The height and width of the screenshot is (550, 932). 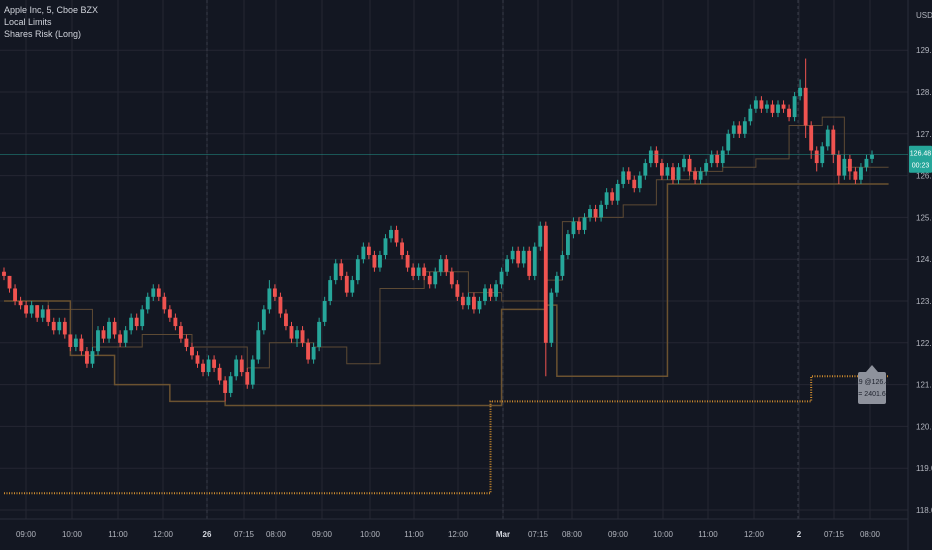 I want to click on legend-indicator-shares-risk: Shares Risk (Long), so click(x=43, y=34).